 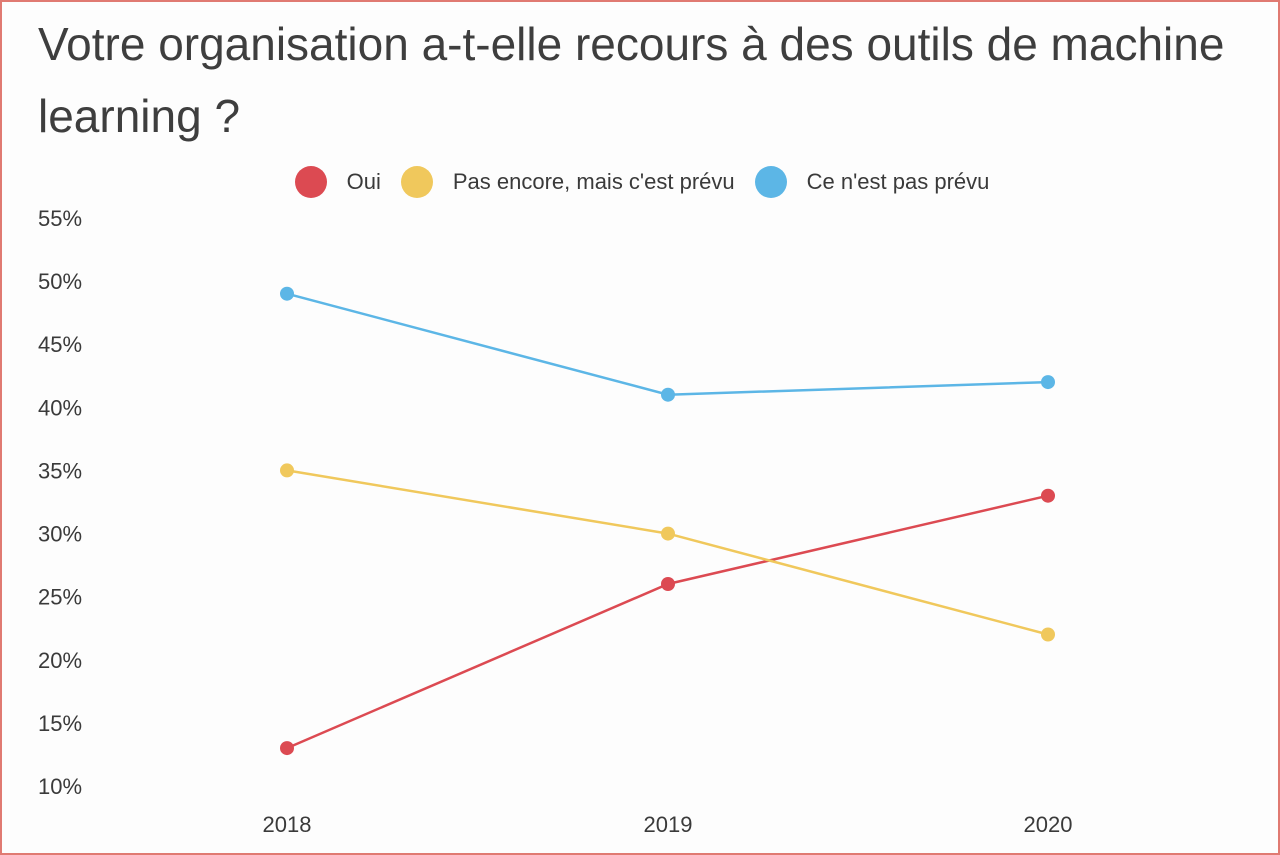 I want to click on y-tick-label: 15%, so click(x=60, y=723).